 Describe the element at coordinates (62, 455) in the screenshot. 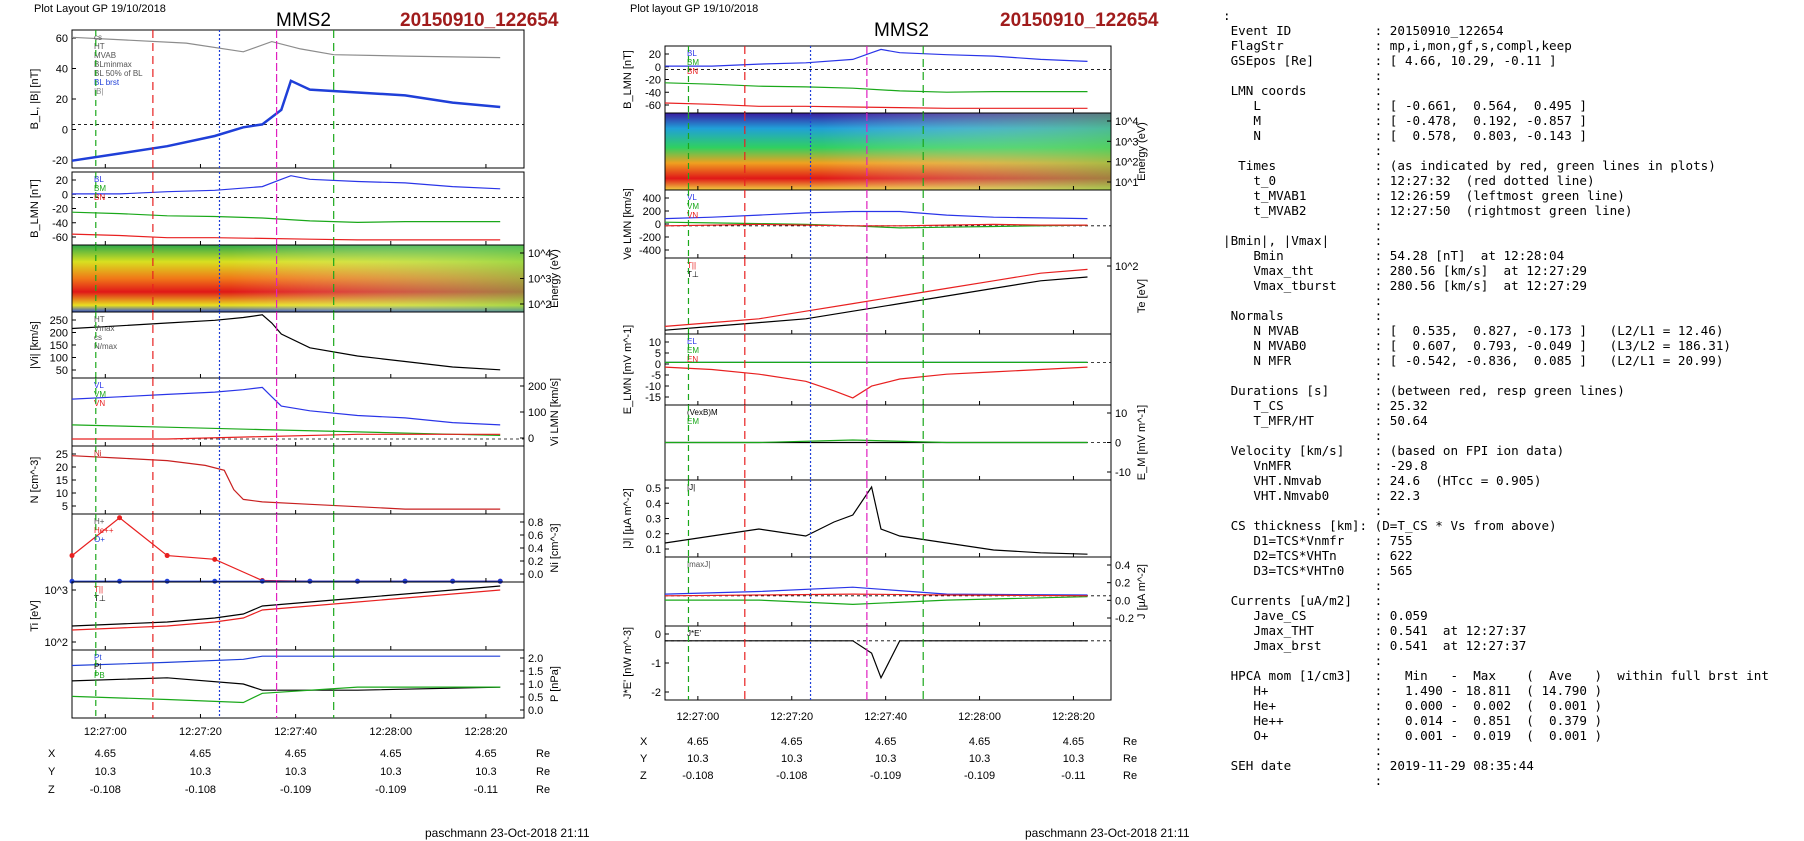

I see `y-tick-label: 25` at that location.